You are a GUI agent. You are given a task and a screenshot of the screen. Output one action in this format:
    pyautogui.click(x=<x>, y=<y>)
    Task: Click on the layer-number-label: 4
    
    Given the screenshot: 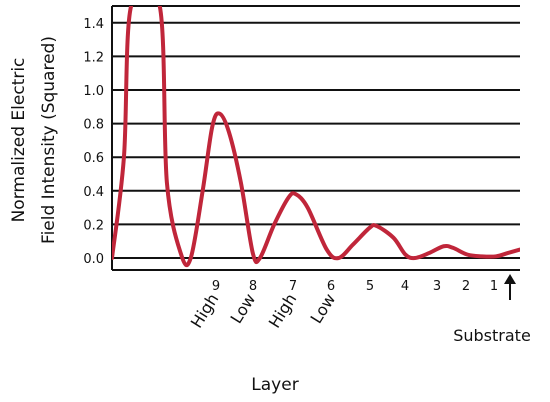 What is the action you would take?
    pyautogui.click(x=405, y=286)
    